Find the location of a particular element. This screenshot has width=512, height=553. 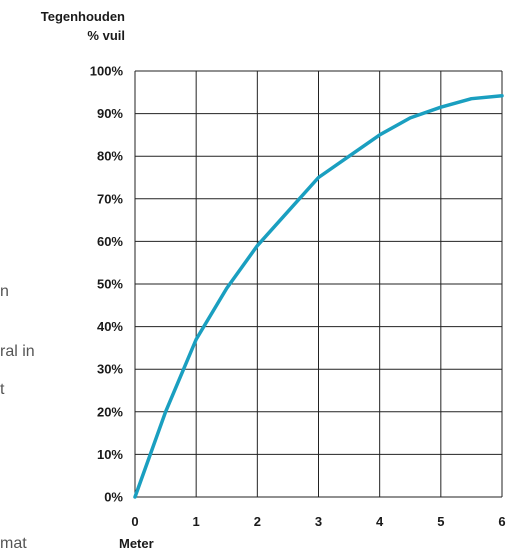

y-tick-label: 10% is located at coordinates (110, 454).